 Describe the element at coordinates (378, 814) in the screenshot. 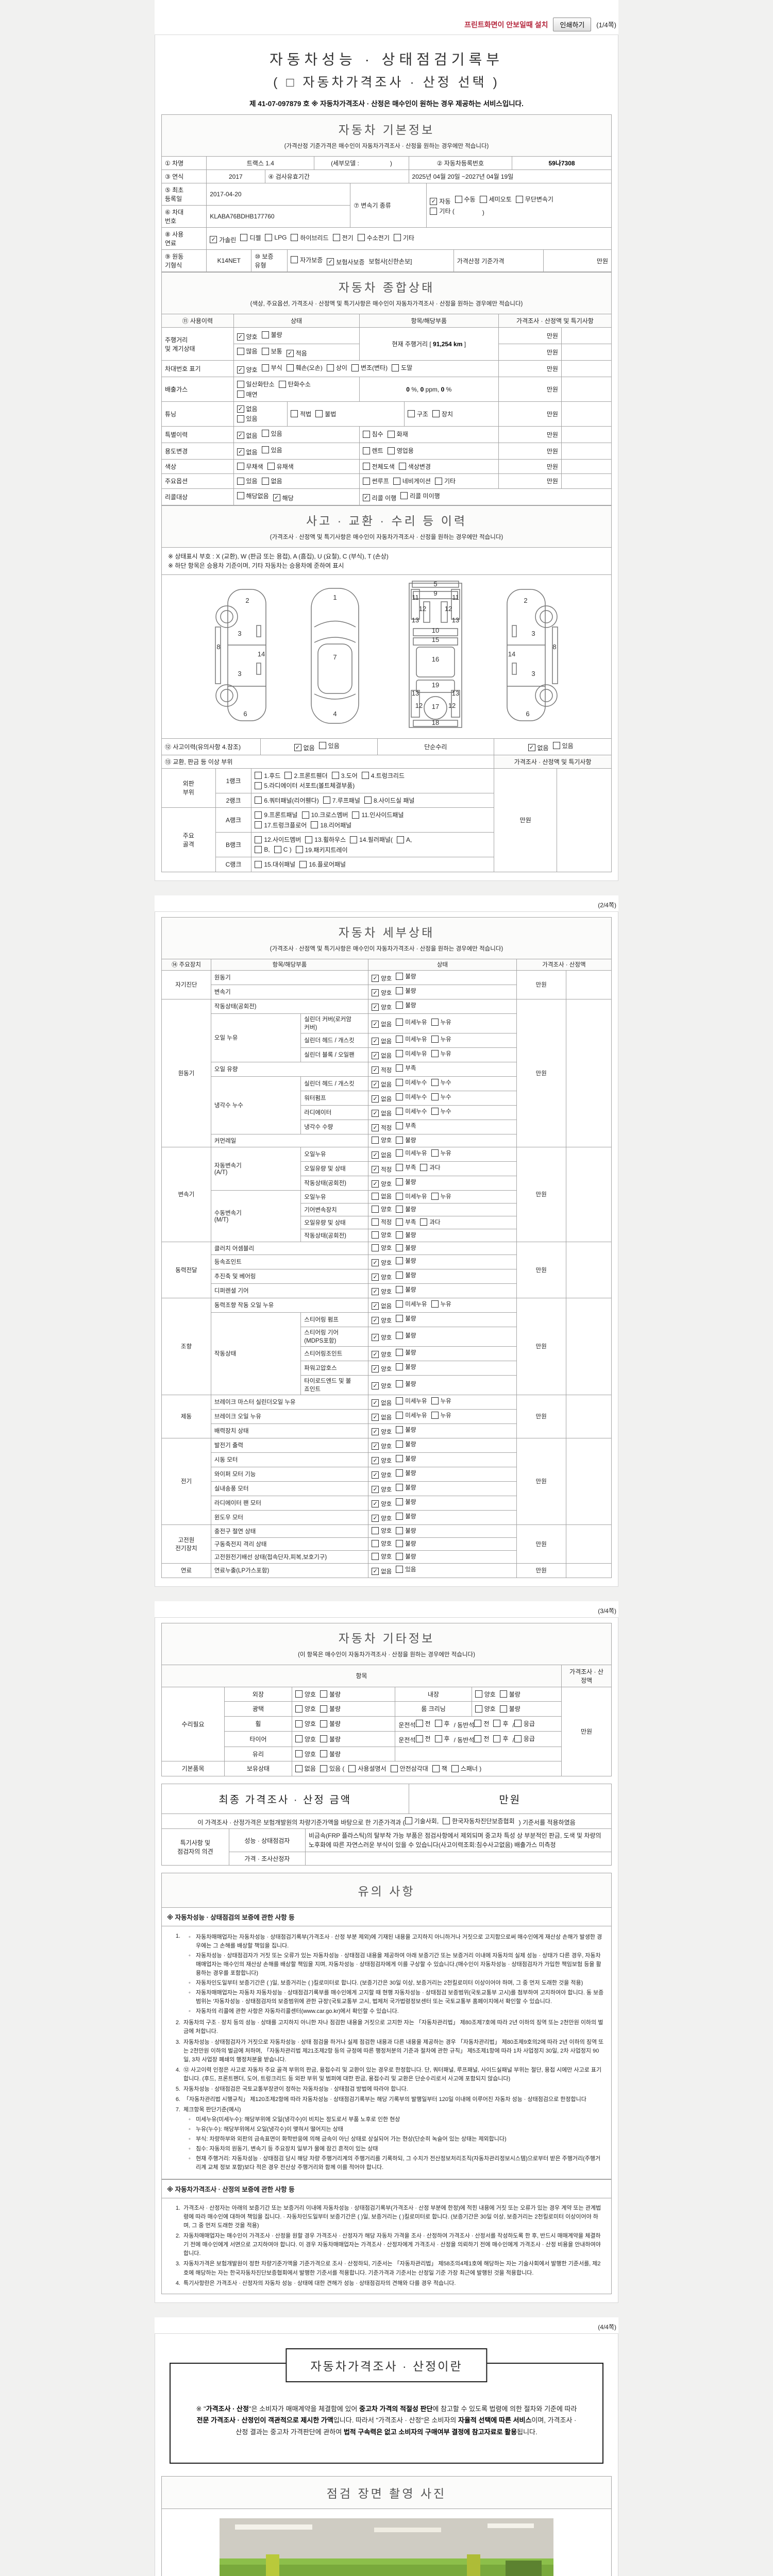

I see `checkbox-11.인사이드패널: 11.인사이드패널` at that location.